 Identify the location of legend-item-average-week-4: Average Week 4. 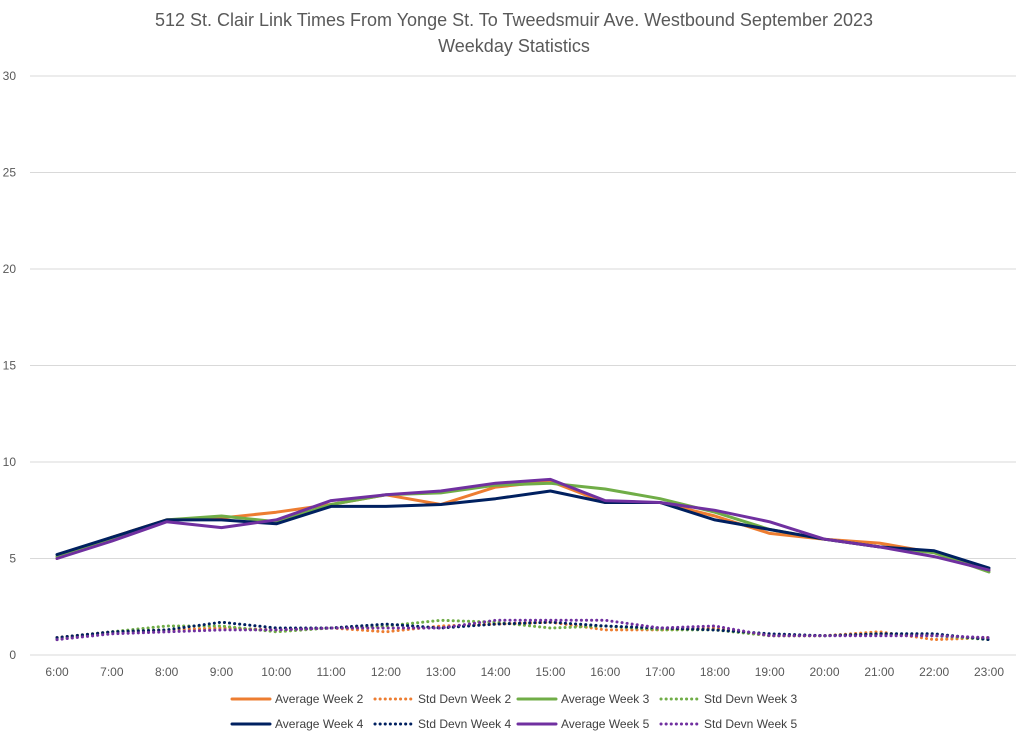
(297, 724).